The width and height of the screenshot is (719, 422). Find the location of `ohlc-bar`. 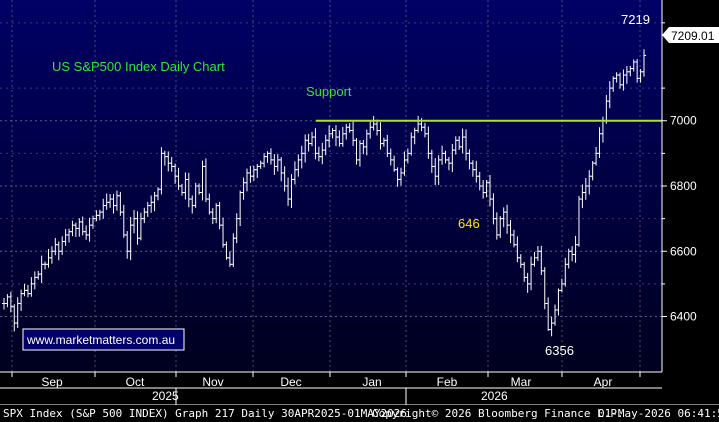

ohlc-bar is located at coordinates (644, 63).